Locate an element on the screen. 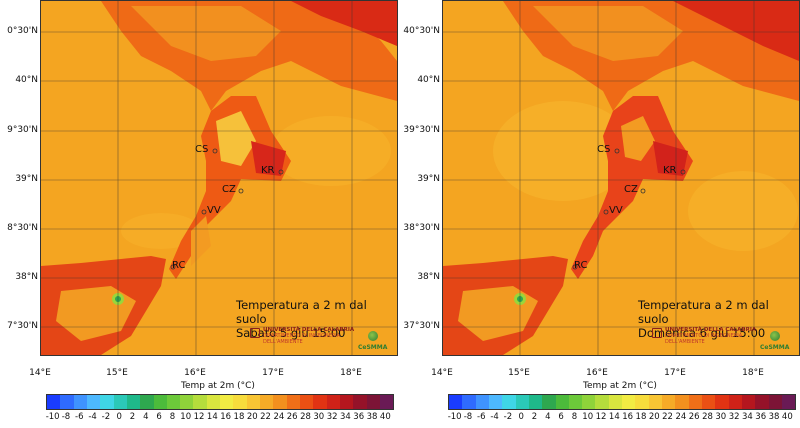 The image size is (800, 428). colorbar-tick-label: 36 is located at coordinates (359, 417).